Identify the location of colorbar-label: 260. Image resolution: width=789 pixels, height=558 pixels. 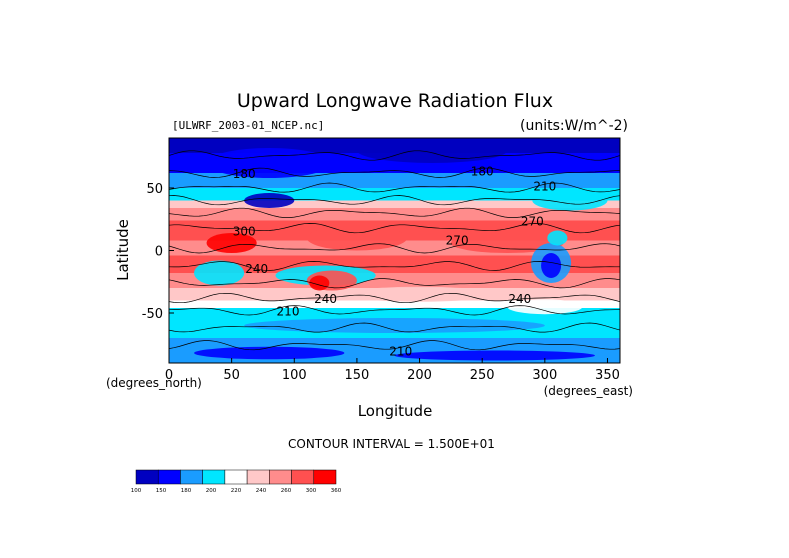
(286, 491).